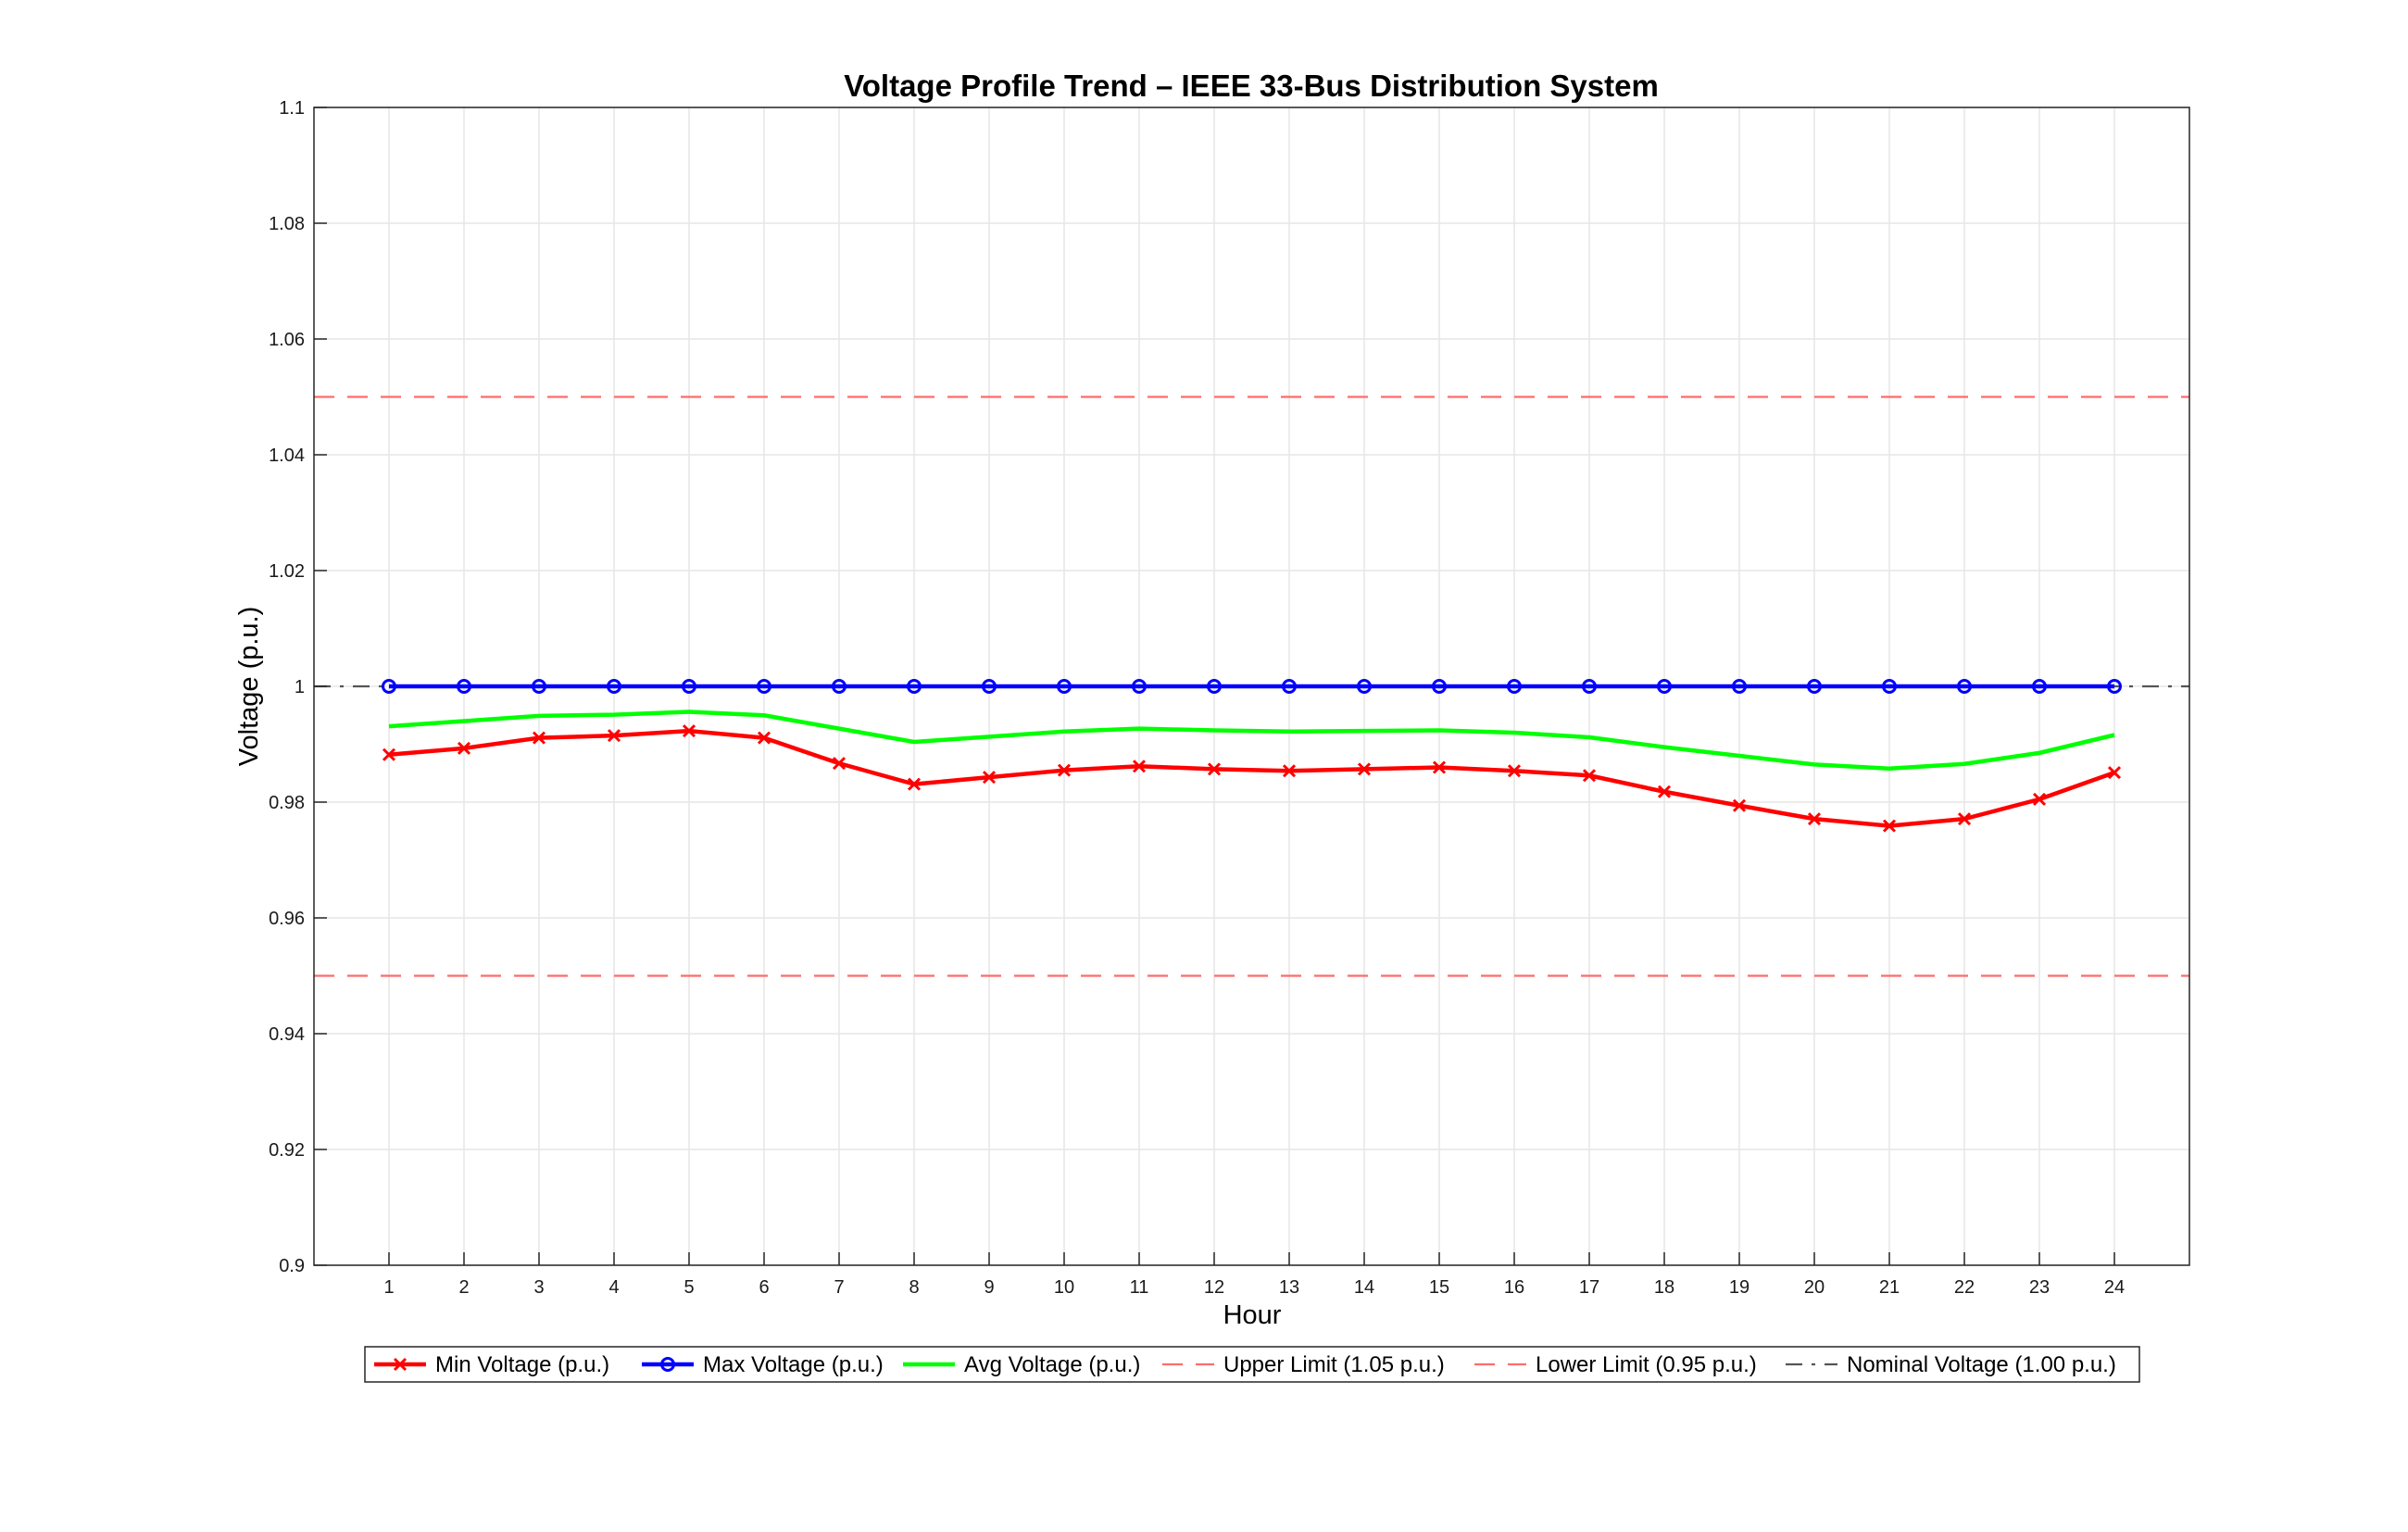  I want to click on x-tick-label: 22, so click(1965, 1287).